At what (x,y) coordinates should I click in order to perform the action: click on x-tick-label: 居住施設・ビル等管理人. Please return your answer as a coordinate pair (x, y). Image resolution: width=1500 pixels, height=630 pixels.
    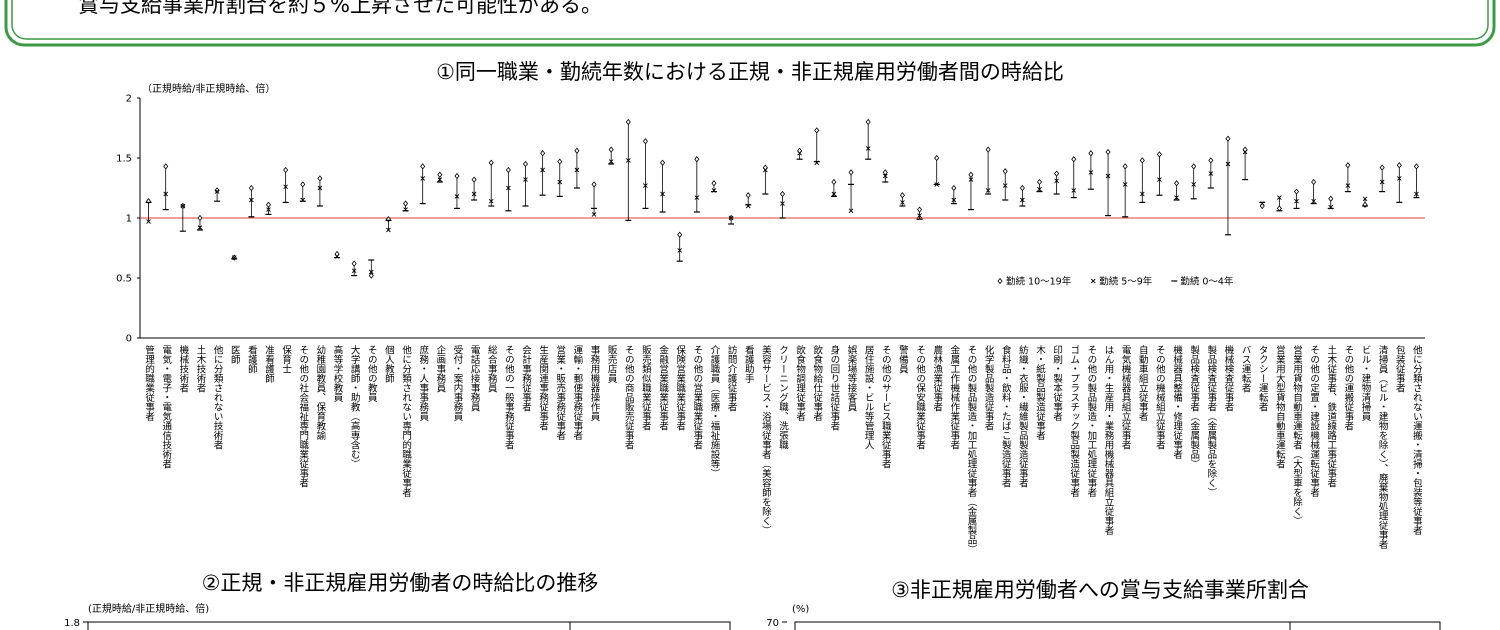
    Looking at the image, I should click on (869, 397).